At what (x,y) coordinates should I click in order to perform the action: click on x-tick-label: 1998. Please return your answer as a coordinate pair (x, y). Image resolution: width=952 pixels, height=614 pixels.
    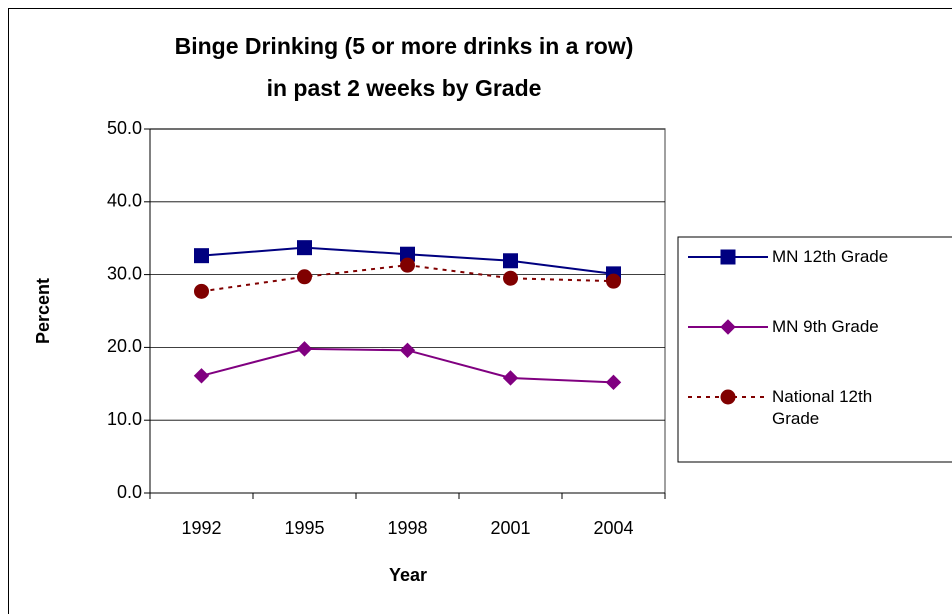
    Looking at the image, I should click on (407, 528).